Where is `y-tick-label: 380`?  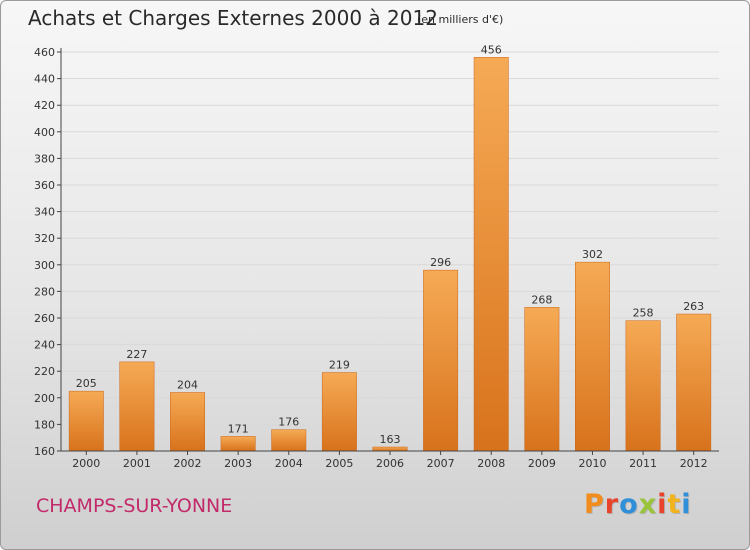
y-tick-label: 380 is located at coordinates (44, 158).